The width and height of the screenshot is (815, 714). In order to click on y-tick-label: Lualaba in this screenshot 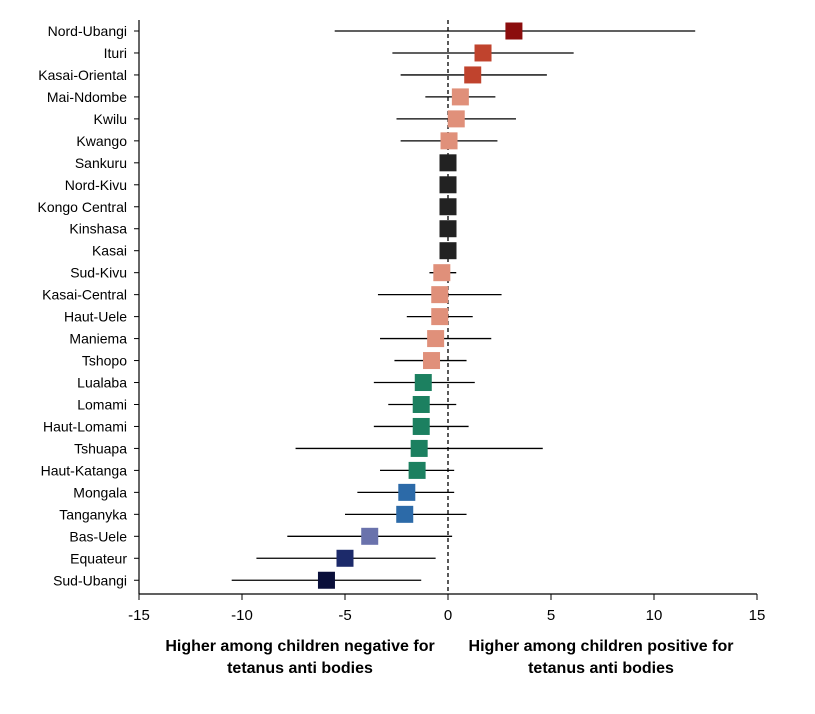, I will do `click(102, 383)`.